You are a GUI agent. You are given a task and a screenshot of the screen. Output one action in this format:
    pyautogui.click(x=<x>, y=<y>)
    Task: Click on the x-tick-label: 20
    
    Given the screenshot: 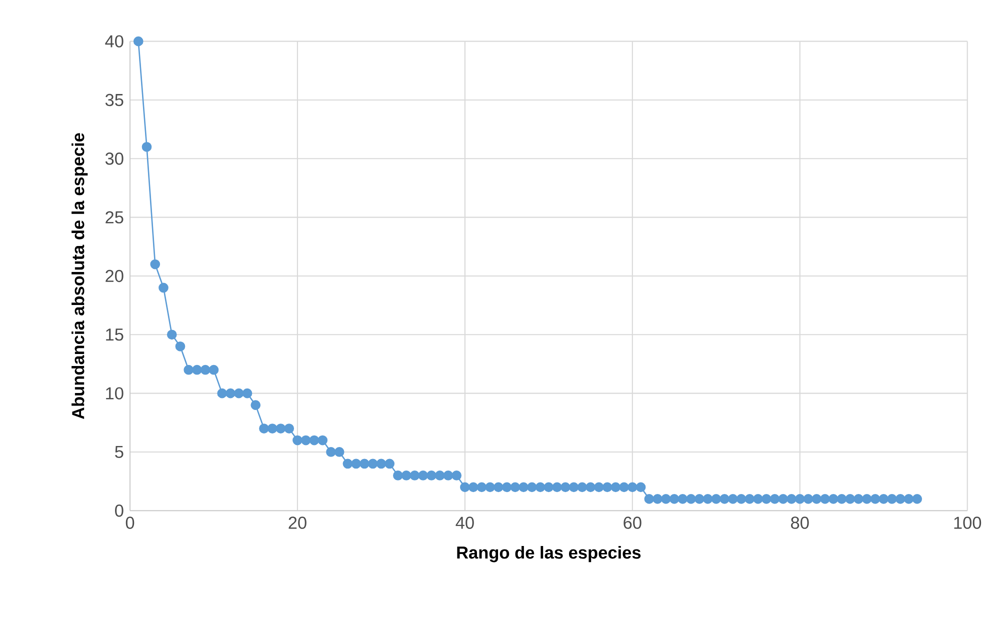 What is the action you would take?
    pyautogui.click(x=297, y=522)
    